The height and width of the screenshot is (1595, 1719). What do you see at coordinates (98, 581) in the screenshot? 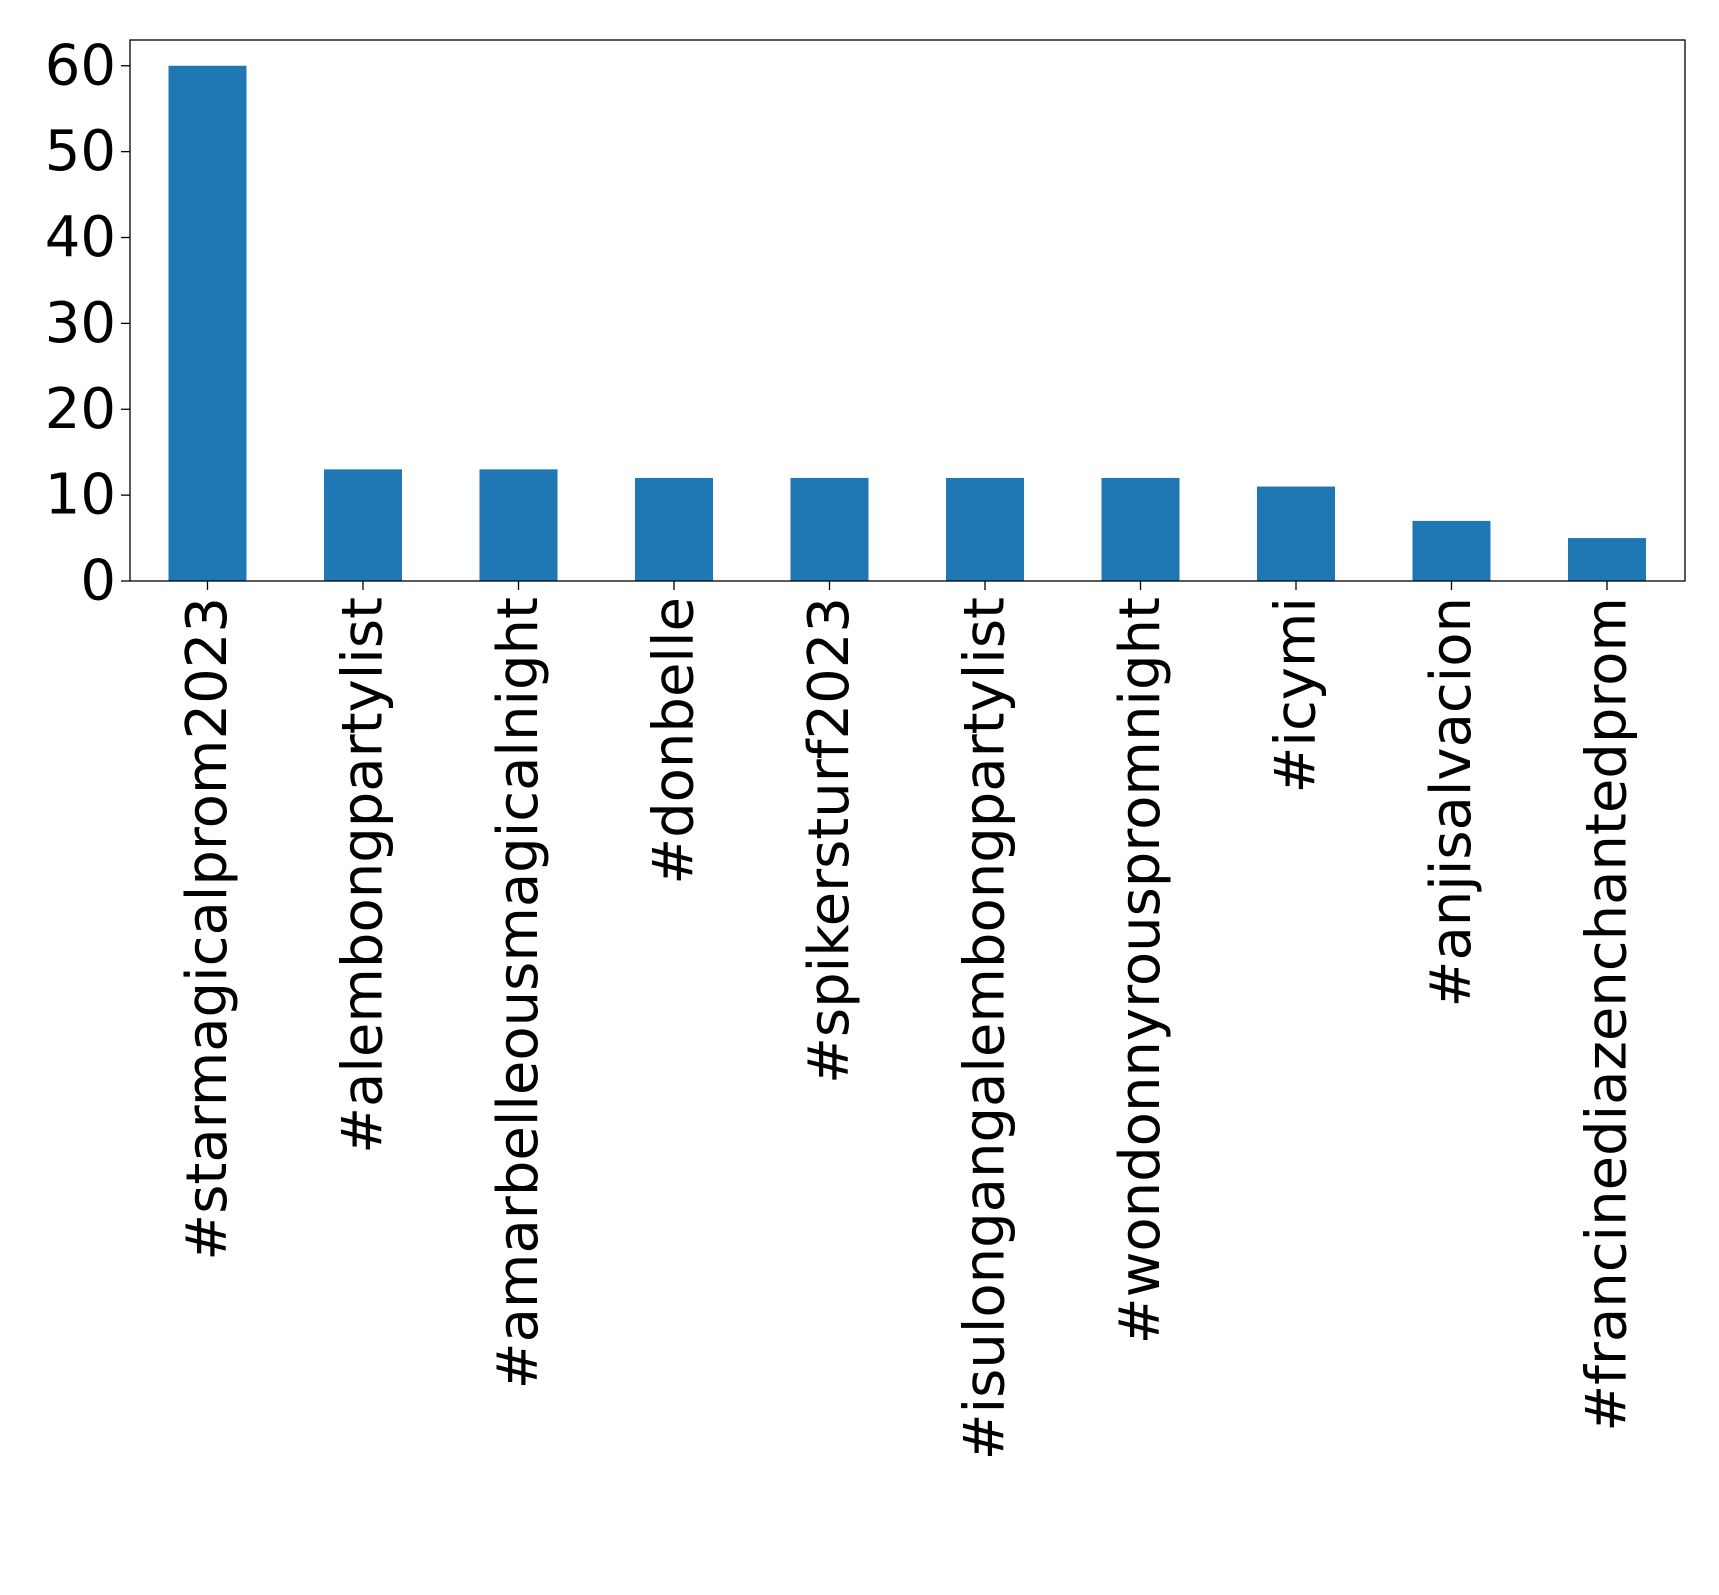
I see `y-tick-label: 0` at bounding box center [98, 581].